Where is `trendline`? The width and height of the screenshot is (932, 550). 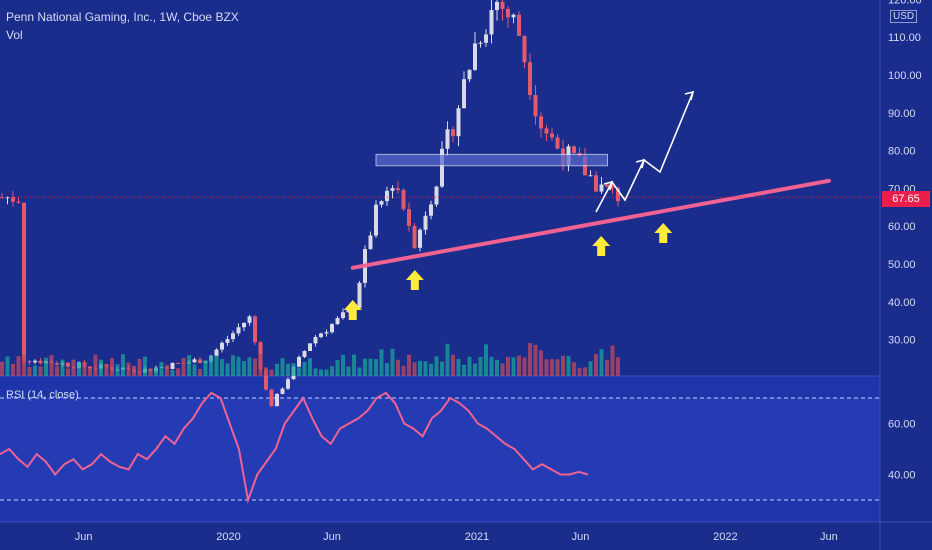 trendline is located at coordinates (590, 224).